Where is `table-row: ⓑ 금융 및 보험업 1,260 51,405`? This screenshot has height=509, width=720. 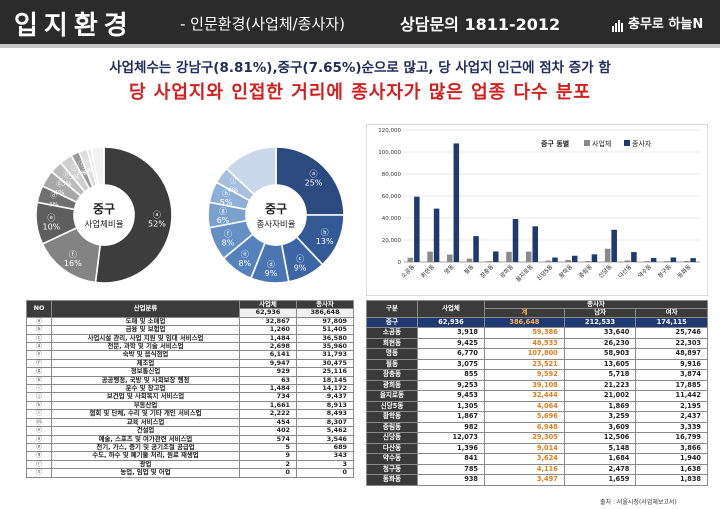
table-row: ⓑ 금융 및 보험업 1,260 51,405 is located at coordinates (190, 330).